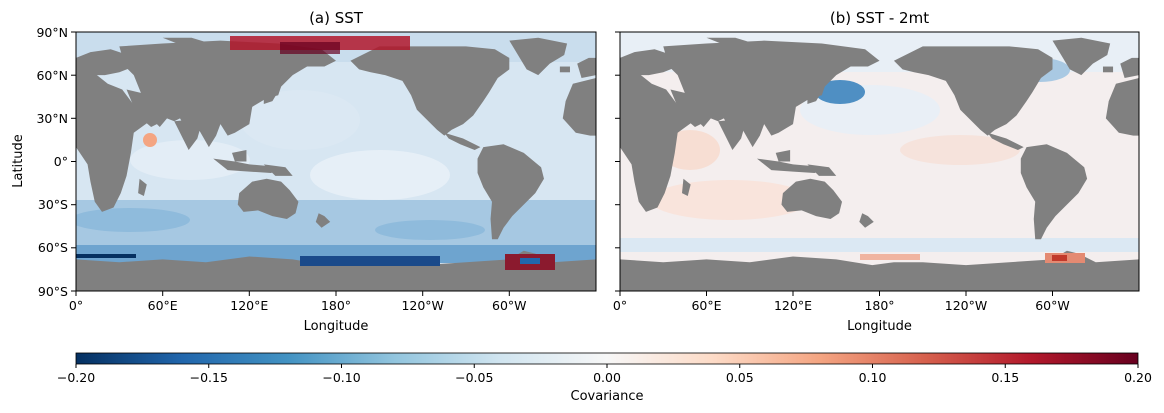 The width and height of the screenshot is (1164, 413). I want to click on colorbar-tick-label: 0.10, so click(873, 377).